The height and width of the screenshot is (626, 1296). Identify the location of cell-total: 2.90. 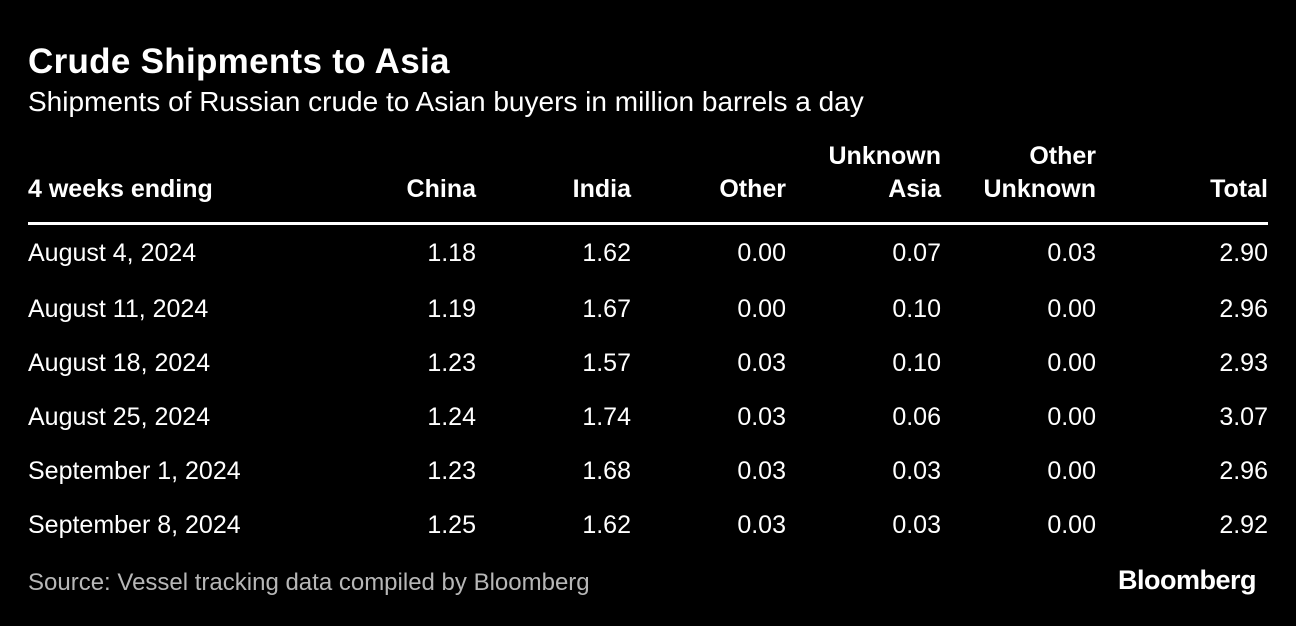
(1243, 253).